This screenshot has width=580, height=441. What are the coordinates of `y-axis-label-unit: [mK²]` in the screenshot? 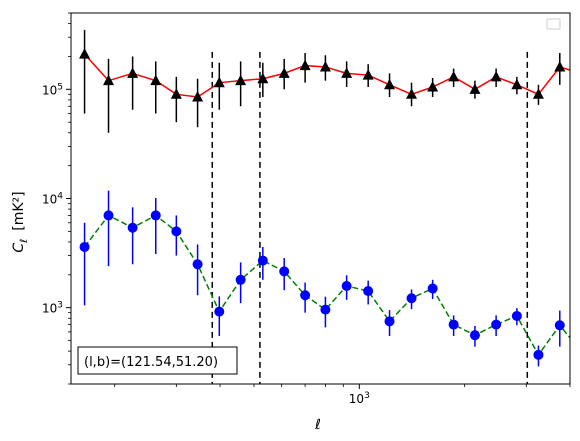 It's located at (19, 210).